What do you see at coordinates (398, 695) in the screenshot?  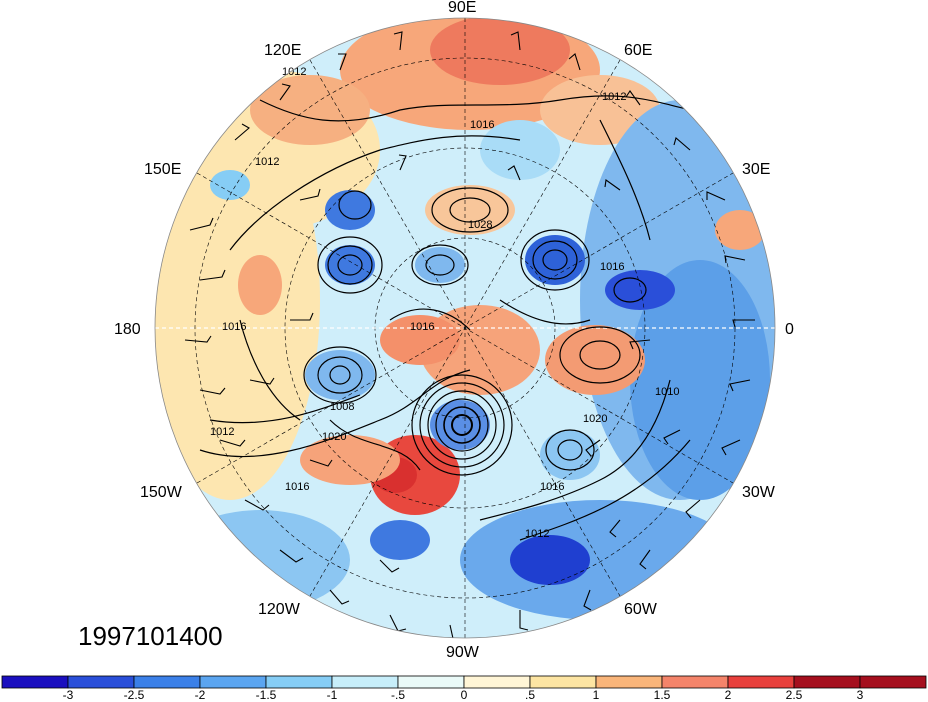 I see `colorbar-tick-label: -.5` at bounding box center [398, 695].